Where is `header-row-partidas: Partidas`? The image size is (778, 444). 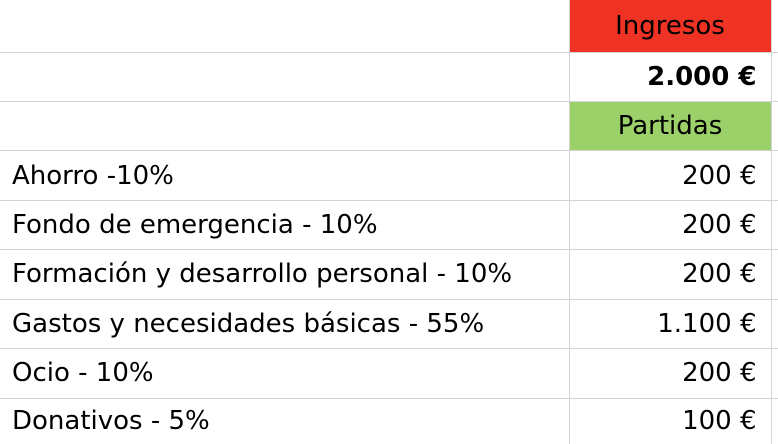
header-row-partidas: Partidas is located at coordinates (389, 126).